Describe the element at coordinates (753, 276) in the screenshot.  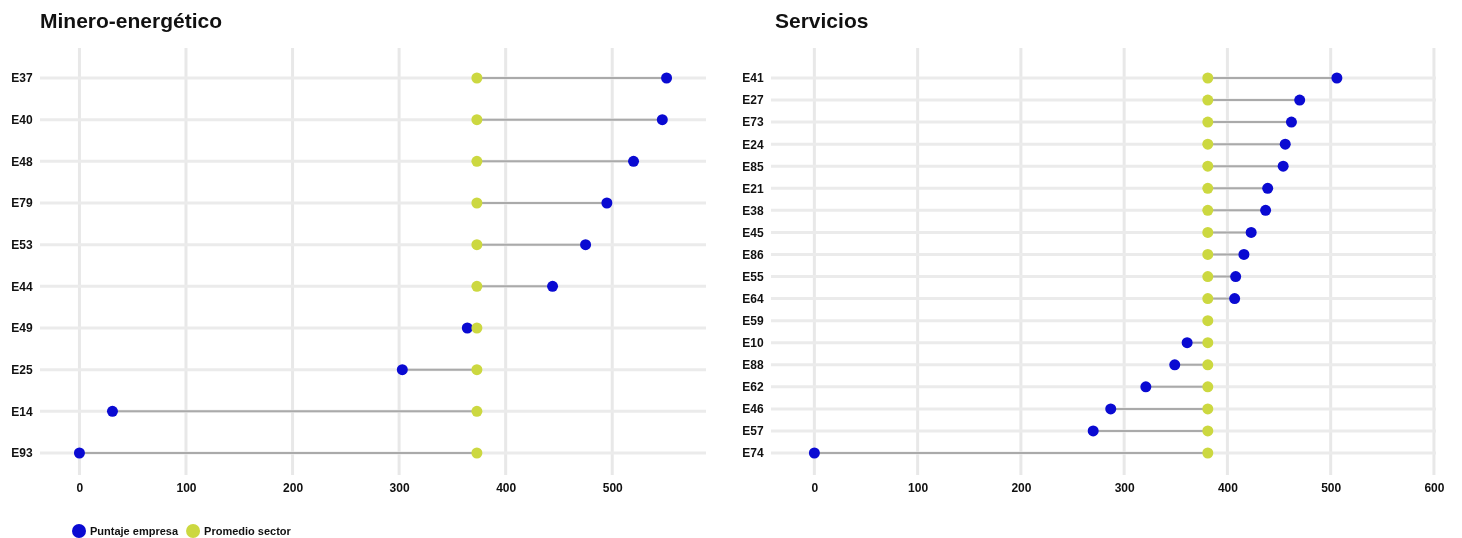
I see `y-tick-label: E55` at that location.